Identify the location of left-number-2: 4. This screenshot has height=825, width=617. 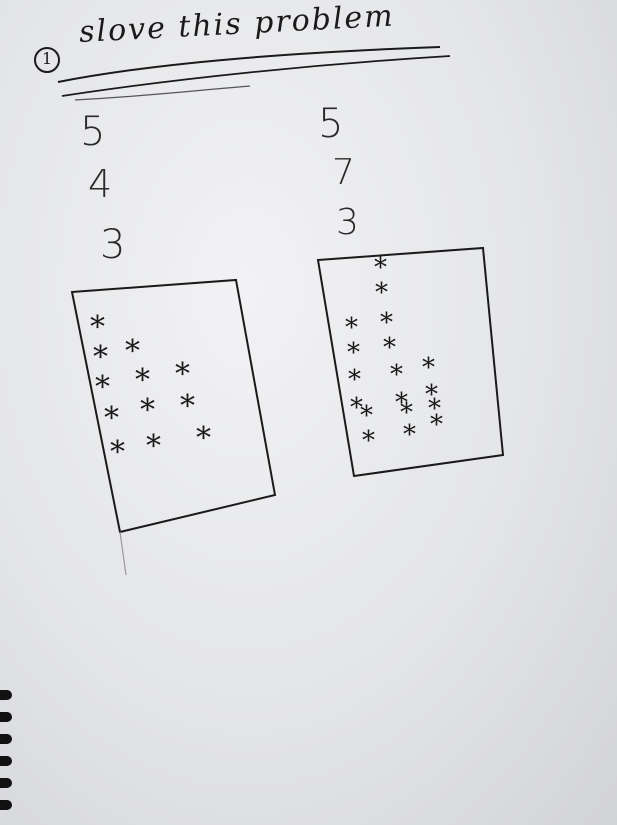
(100, 184).